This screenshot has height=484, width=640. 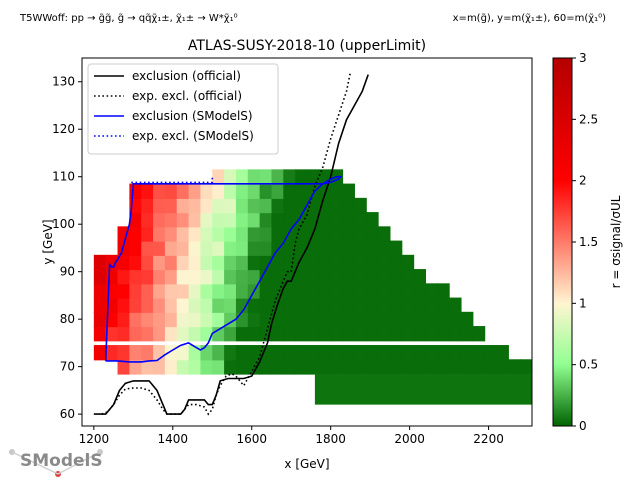 What do you see at coordinates (183, 109) in the screenshot?
I see `legend-box` at bounding box center [183, 109].